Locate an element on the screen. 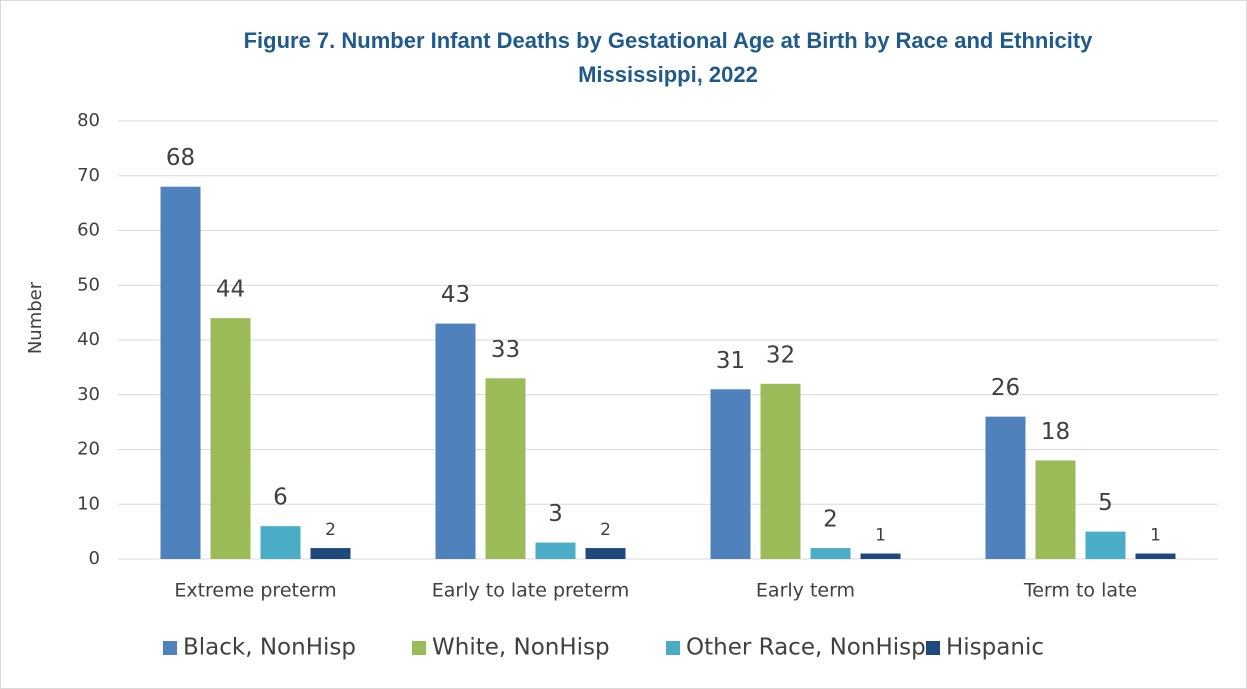 The height and width of the screenshot is (689, 1247). data-label: 32 is located at coordinates (780, 355).